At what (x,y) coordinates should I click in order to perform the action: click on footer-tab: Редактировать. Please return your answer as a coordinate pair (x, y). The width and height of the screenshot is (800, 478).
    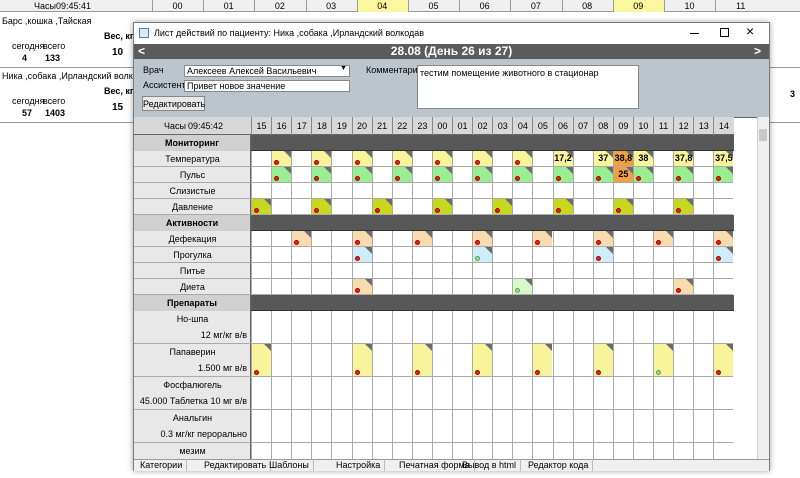
    Looking at the image, I should click on (236, 465).